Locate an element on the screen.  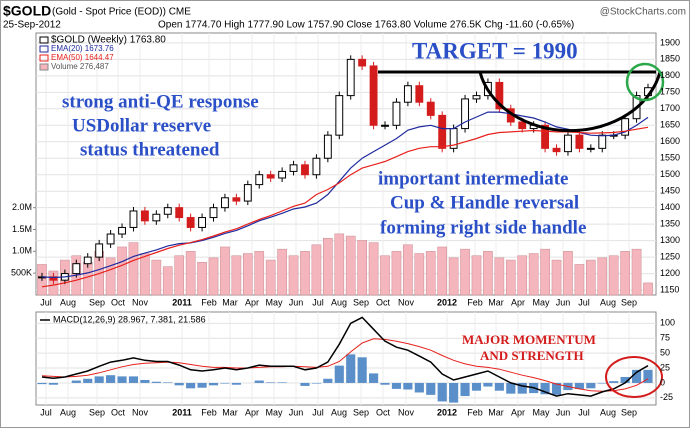
y2-tick-label: 0 is located at coordinates (662, 382).